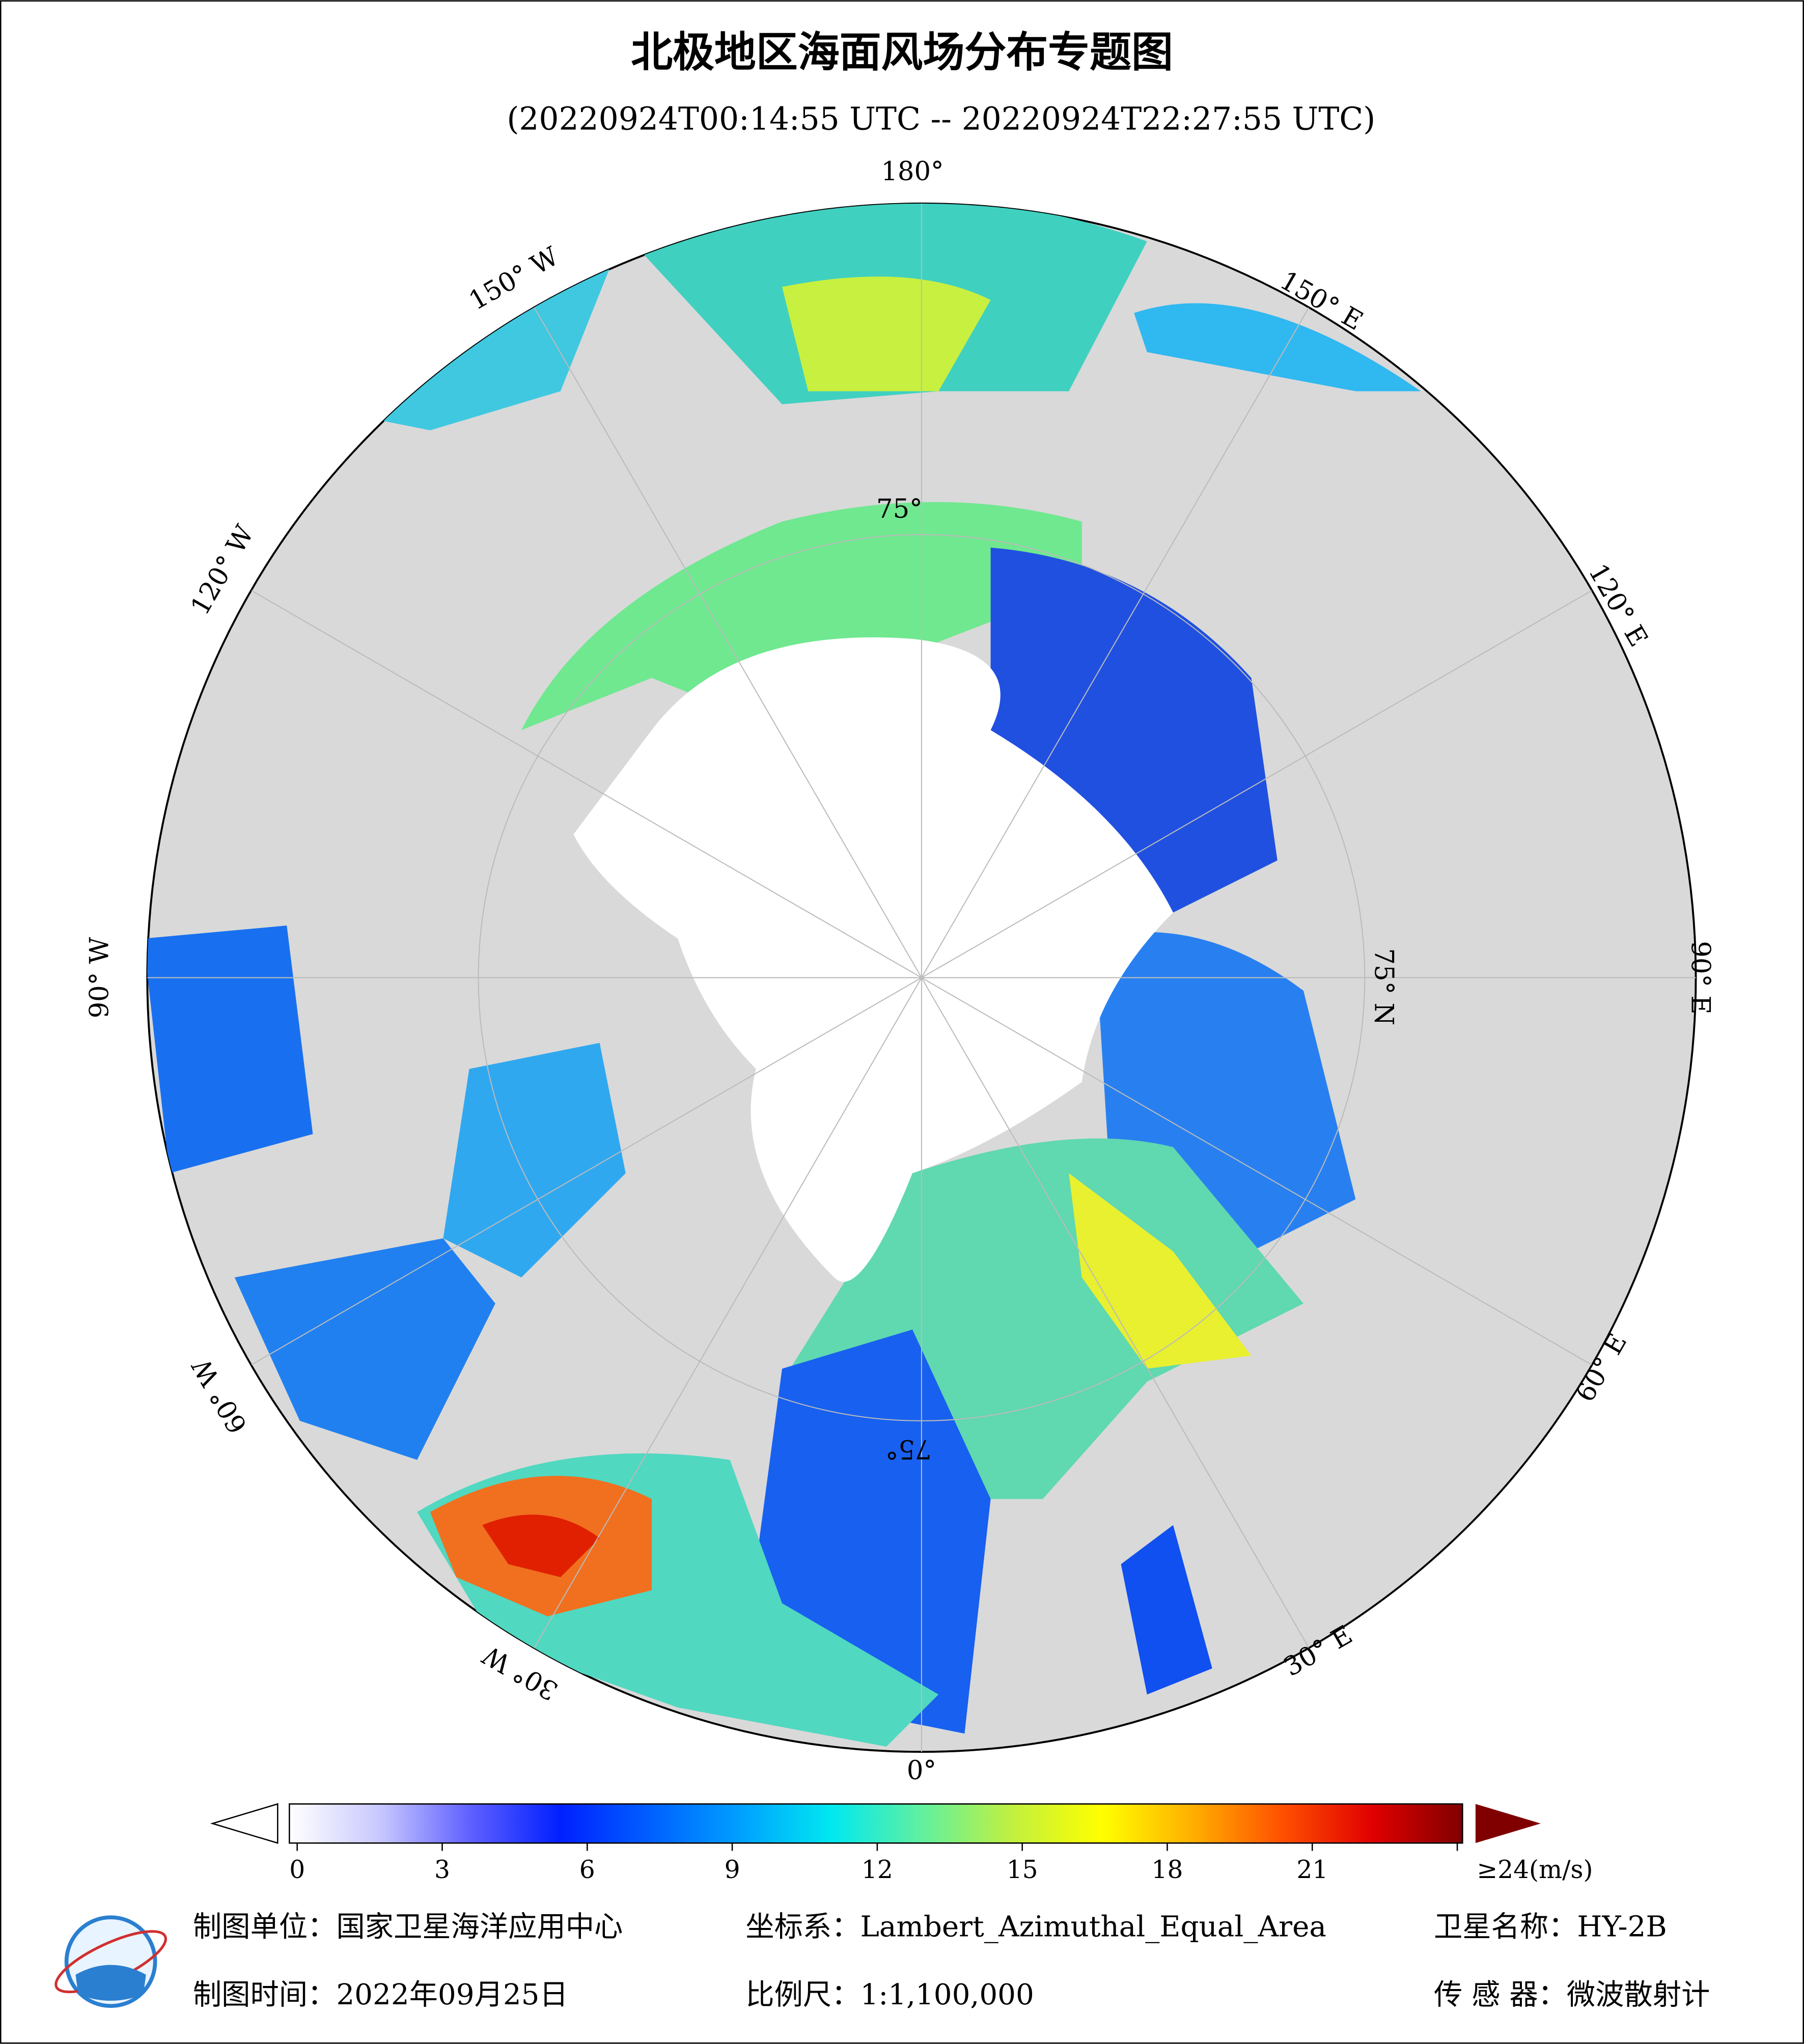 Image resolution: width=1804 pixels, height=2044 pixels. What do you see at coordinates (1035, 1927) in the screenshot?
I see `footer-projection: 坐标系：Lambert_Azimuthal_Equal_Area` at bounding box center [1035, 1927].